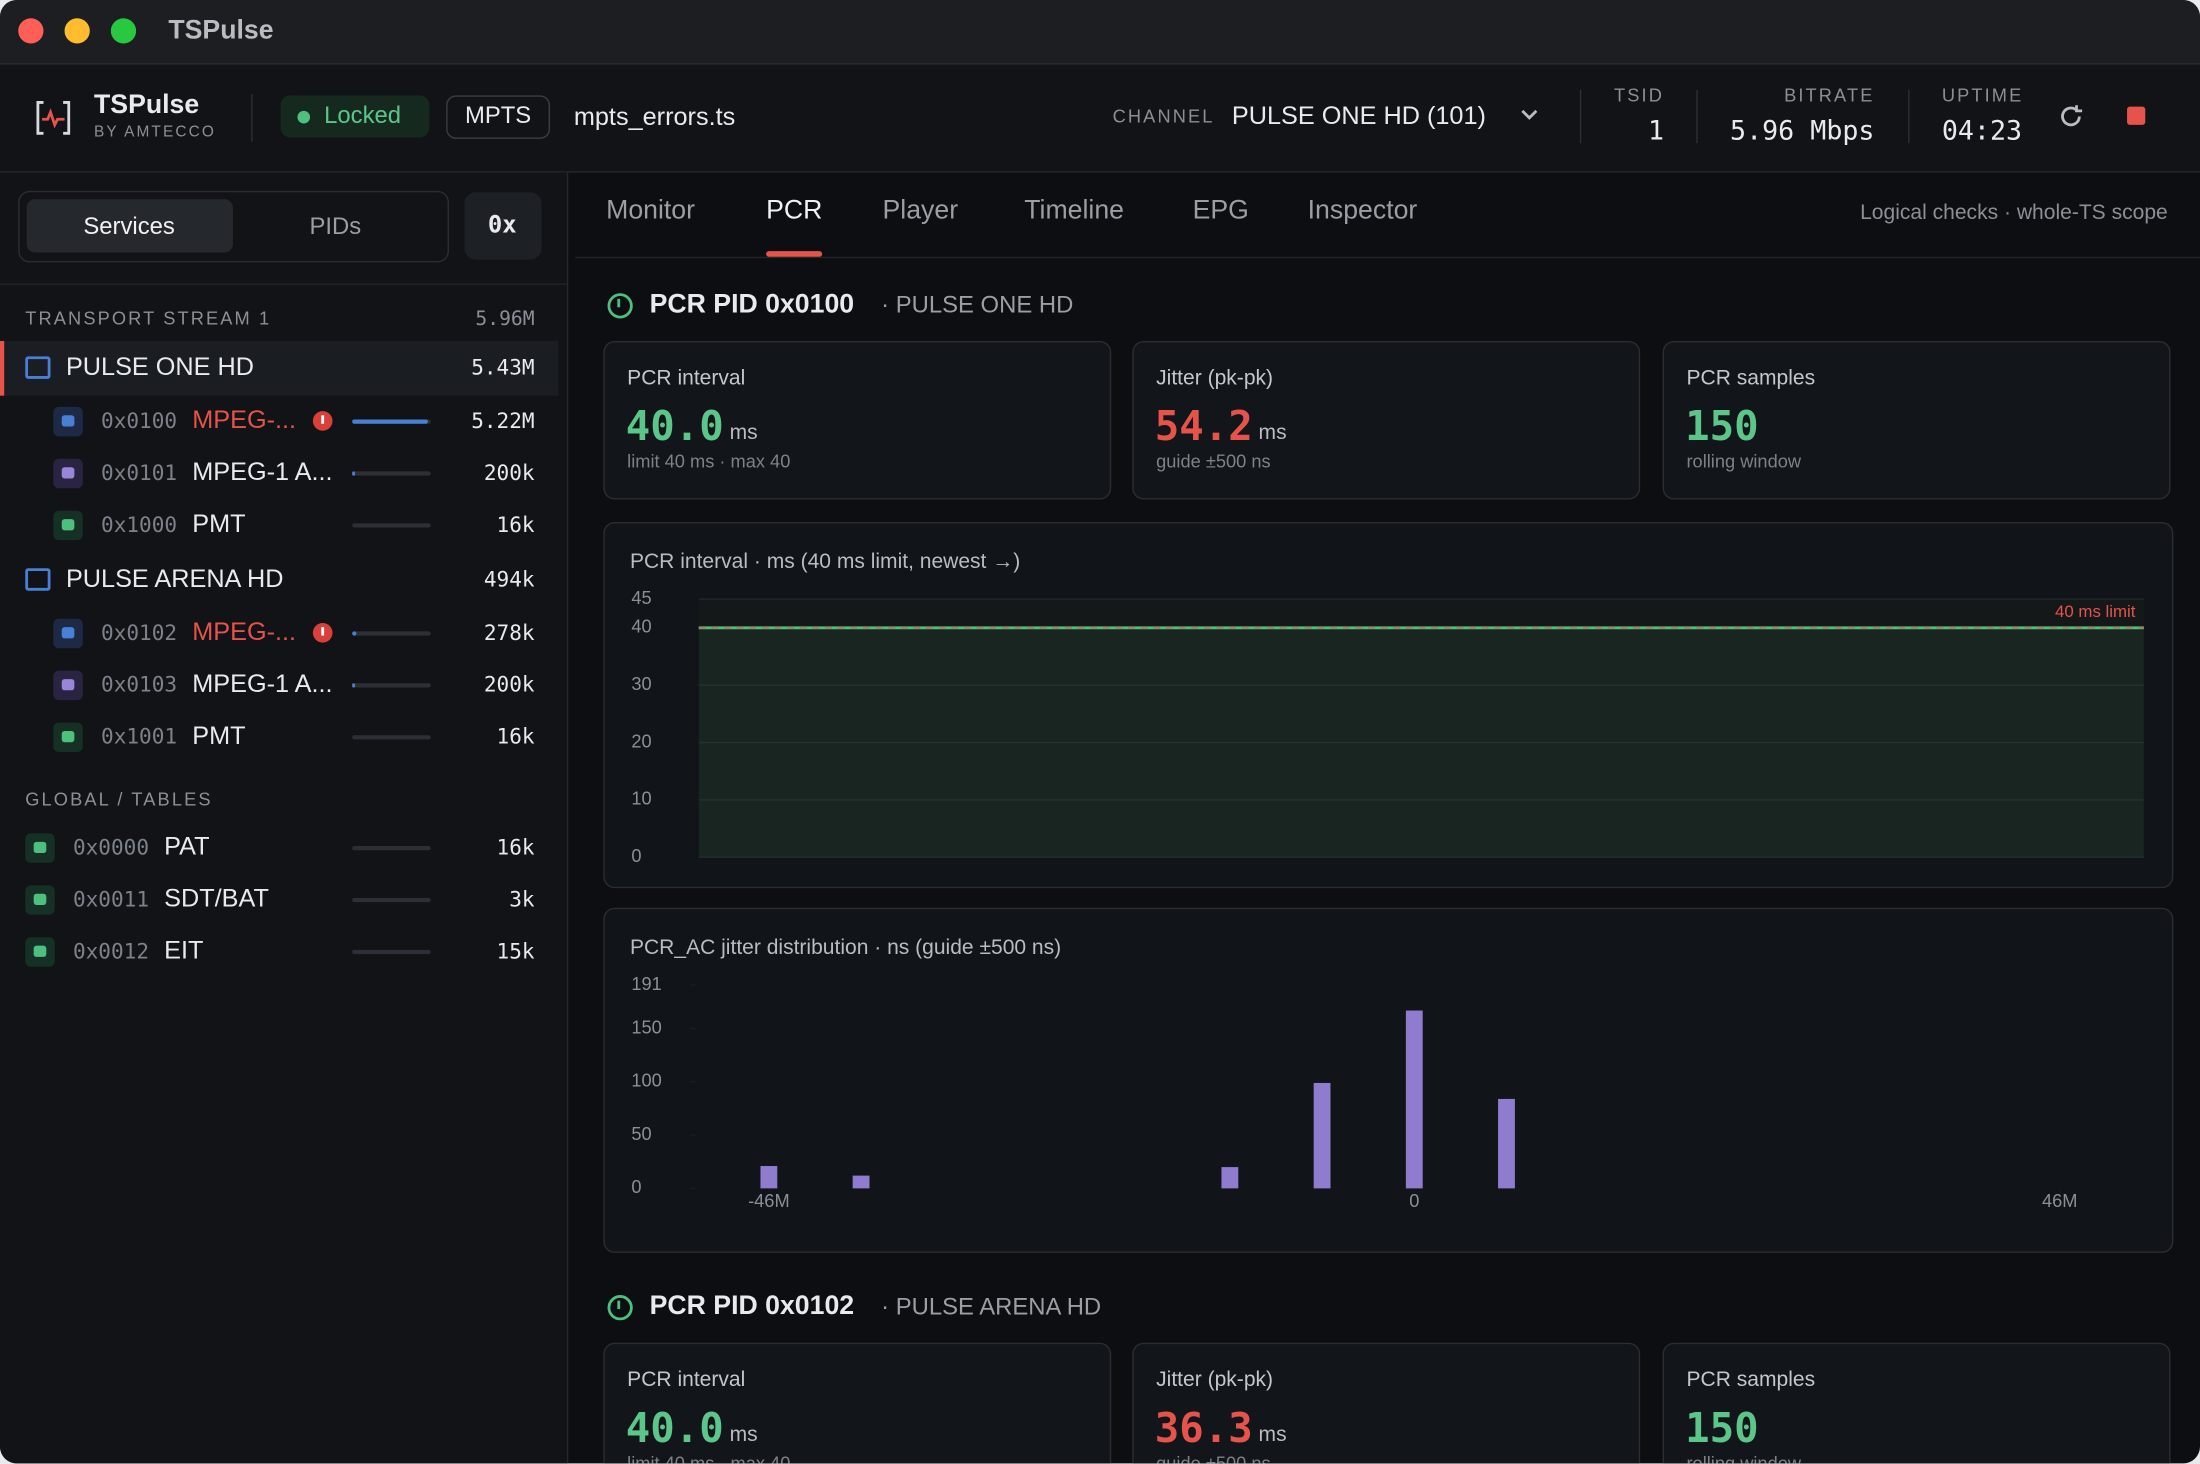  I want to click on zoom-button, so click(123, 31).